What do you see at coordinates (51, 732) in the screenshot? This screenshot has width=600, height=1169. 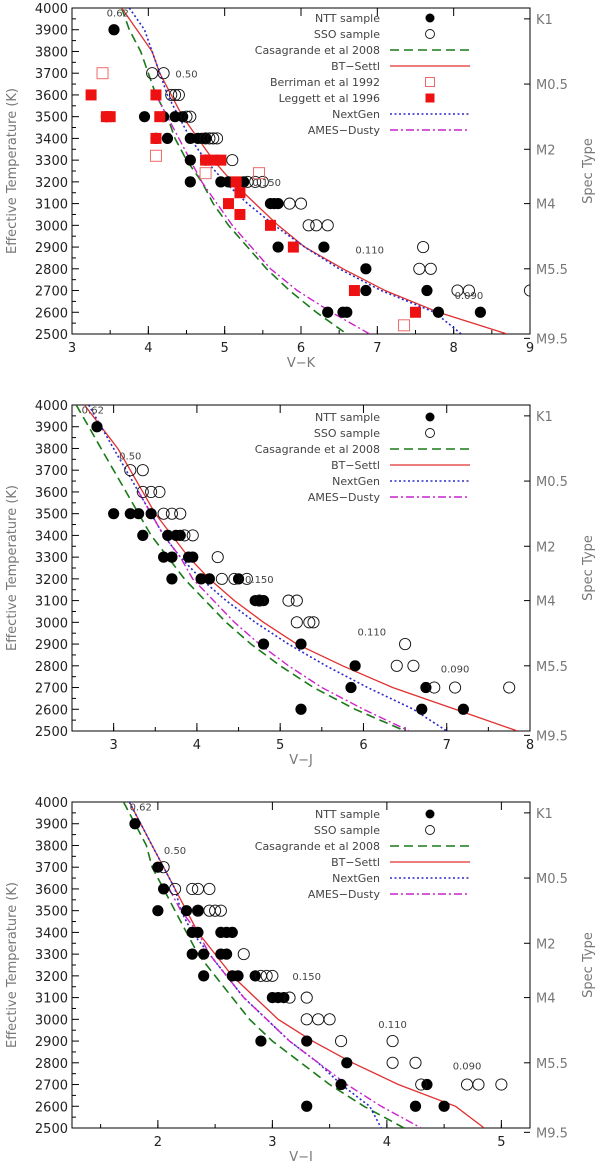 I see `y-tick-label: 2500` at bounding box center [51, 732].